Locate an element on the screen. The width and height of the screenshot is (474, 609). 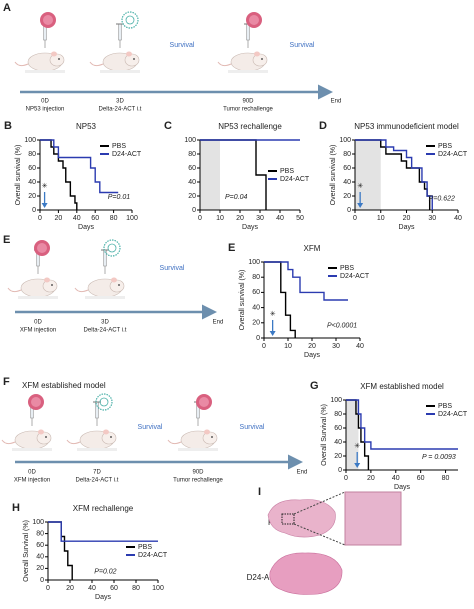
zoom-box is located at coordinates (288, 519).